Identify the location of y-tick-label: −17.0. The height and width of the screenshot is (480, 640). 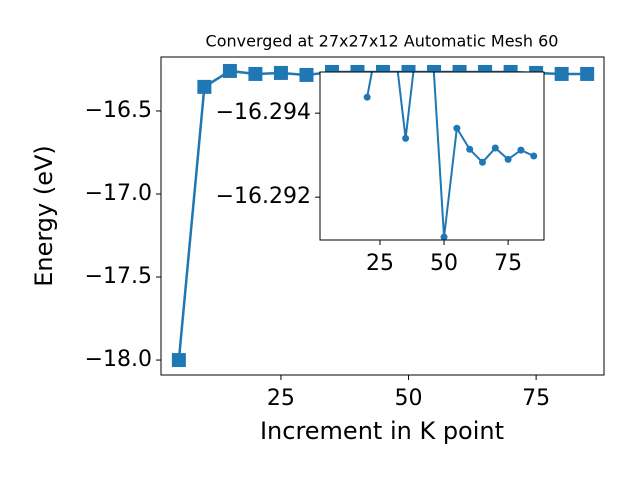
(118, 193).